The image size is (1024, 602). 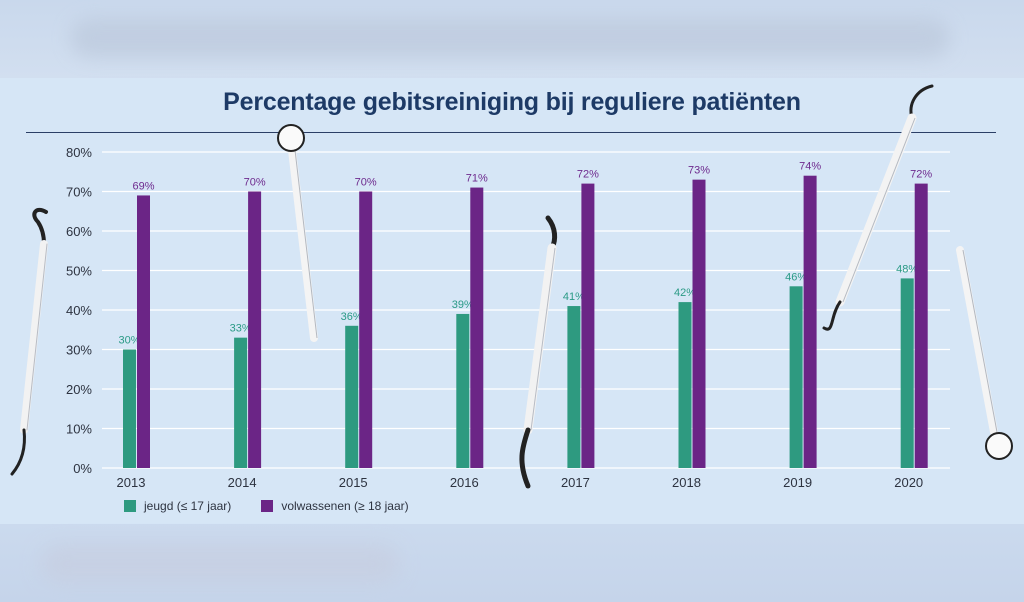 I want to click on x-tick-label: 2020, so click(x=908, y=482).